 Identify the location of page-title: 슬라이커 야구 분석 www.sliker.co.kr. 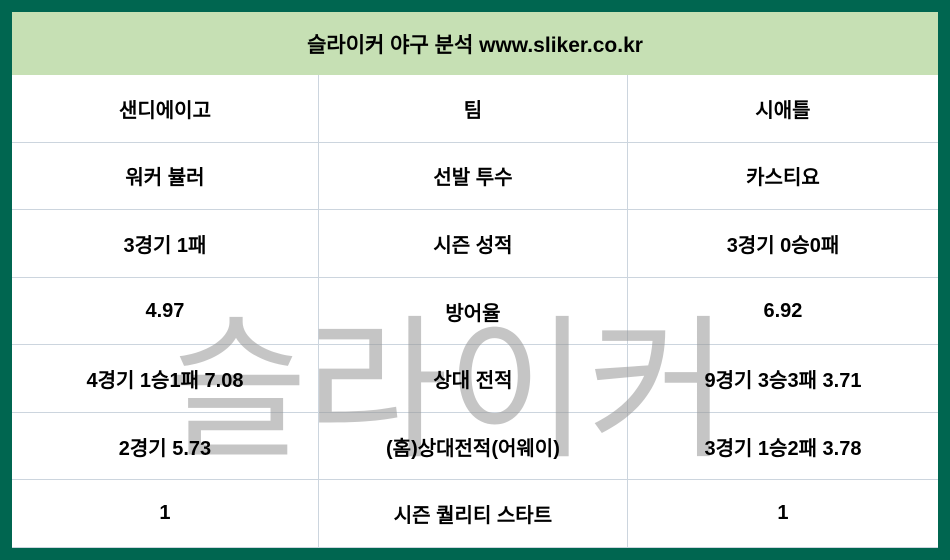
(475, 45).